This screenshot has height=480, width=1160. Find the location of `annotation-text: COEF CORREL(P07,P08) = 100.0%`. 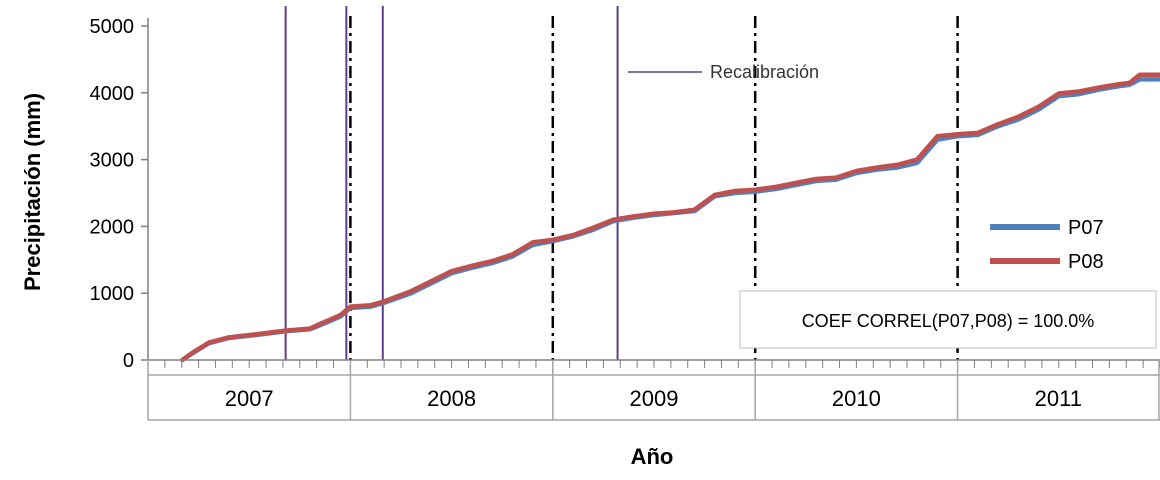

annotation-text: COEF CORREL(P07,P08) = 100.0% is located at coordinates (948, 321).